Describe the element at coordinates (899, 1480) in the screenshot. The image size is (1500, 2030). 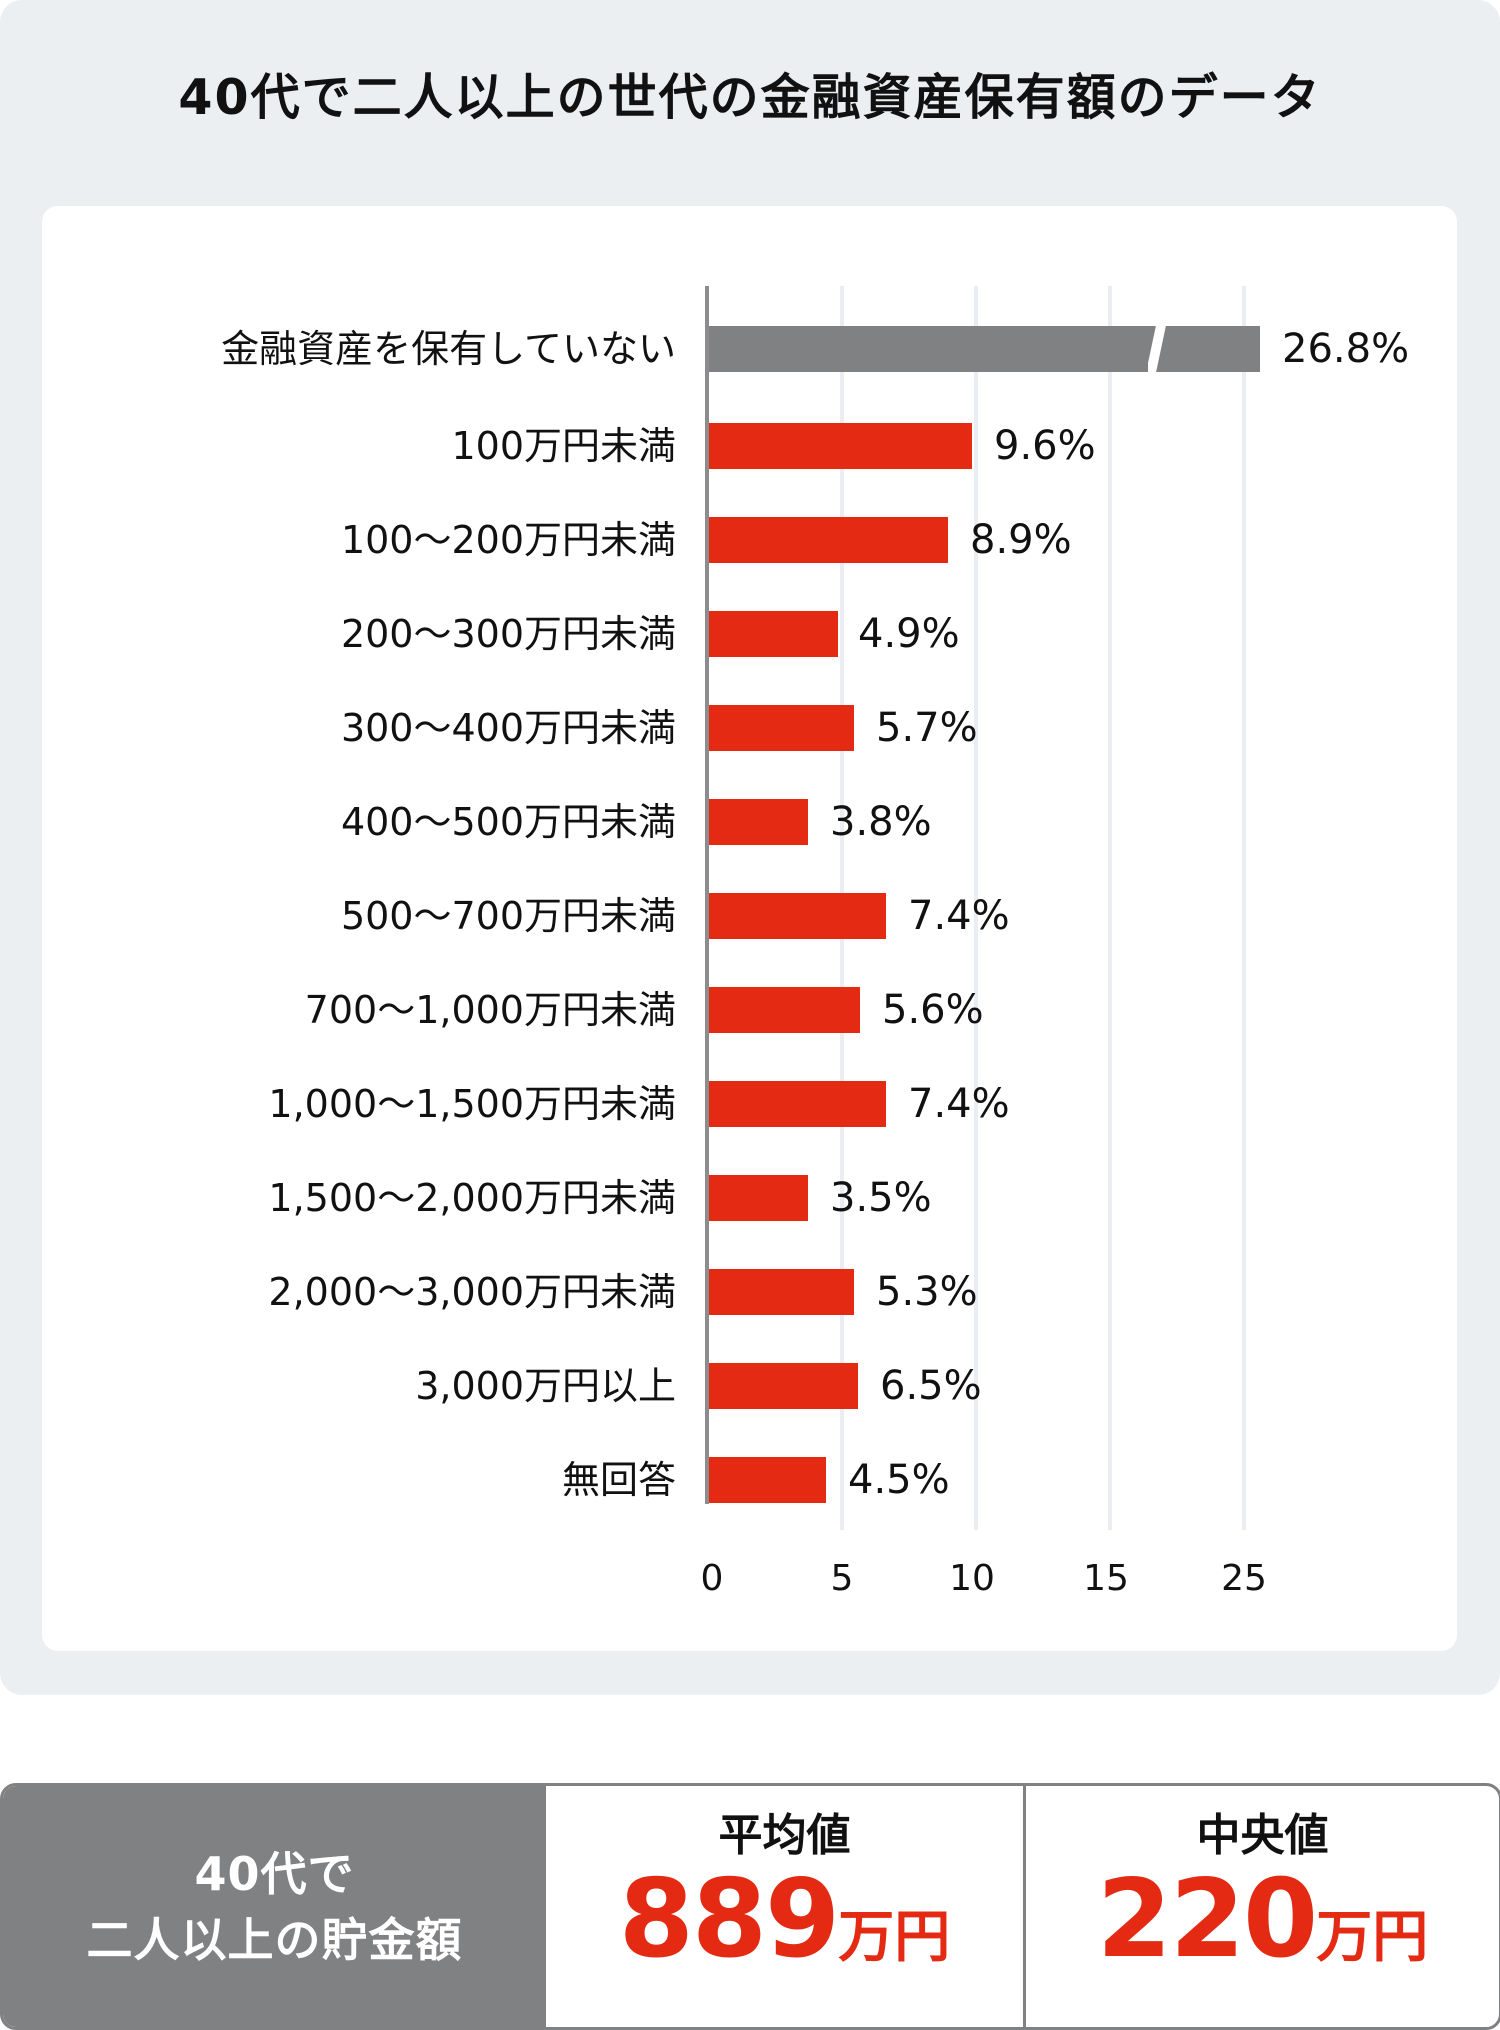
I see `value-label: 4.5%` at that location.